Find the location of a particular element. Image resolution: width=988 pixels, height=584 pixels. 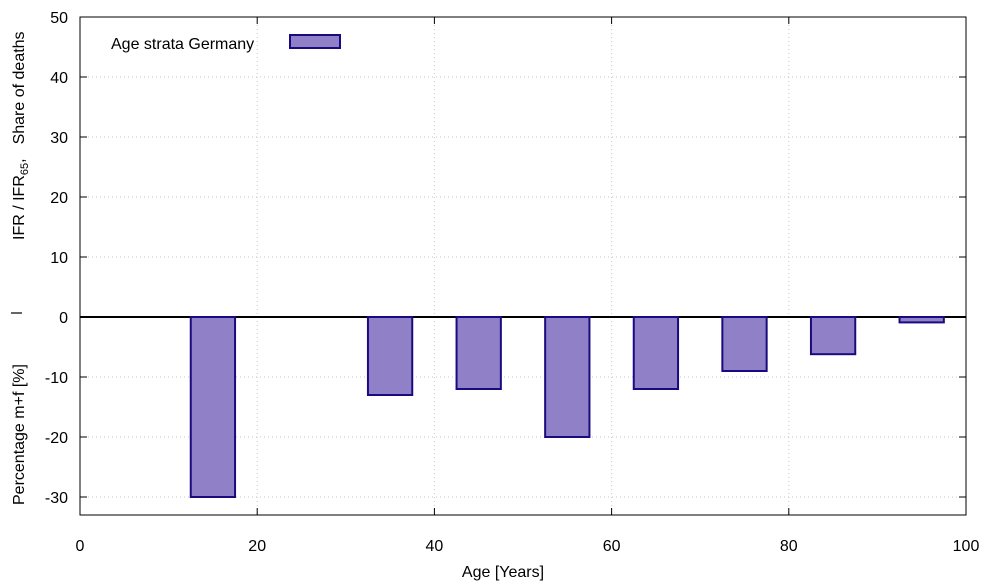

y-tick-label: -20 is located at coordinates (56, 438).